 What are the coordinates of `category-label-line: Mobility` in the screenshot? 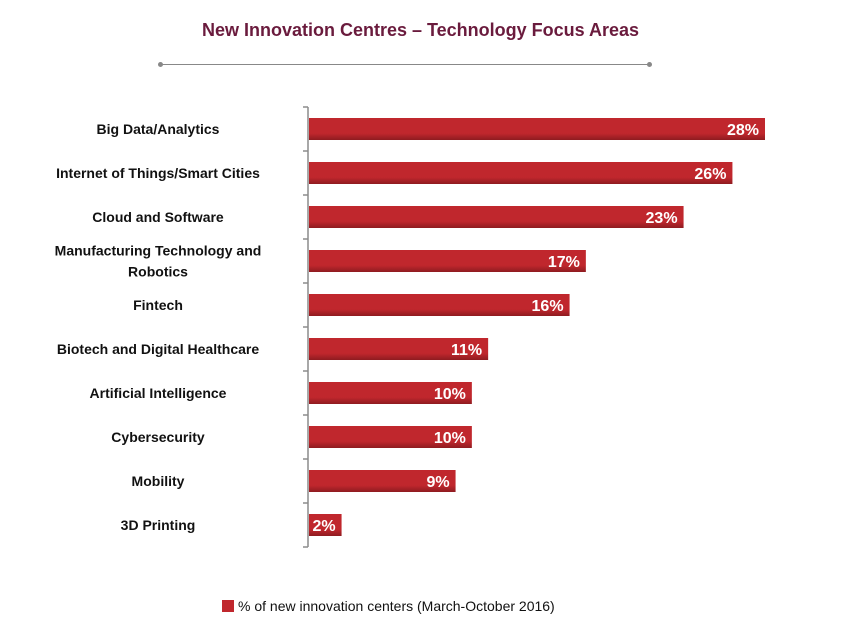 It's located at (158, 481).